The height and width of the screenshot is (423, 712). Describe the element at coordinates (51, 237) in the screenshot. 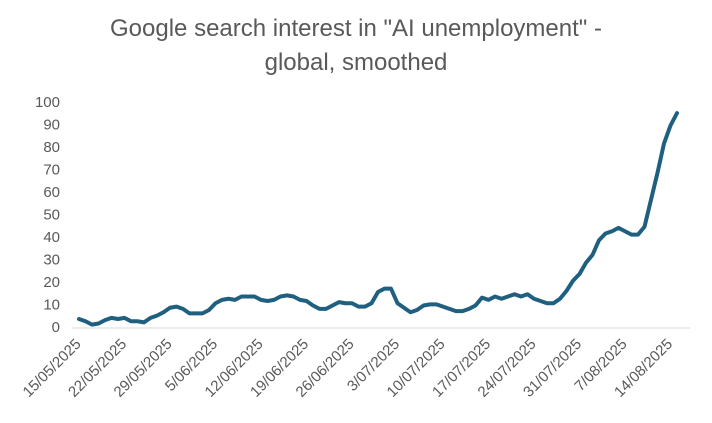

I see `y-tick-label: 40` at that location.